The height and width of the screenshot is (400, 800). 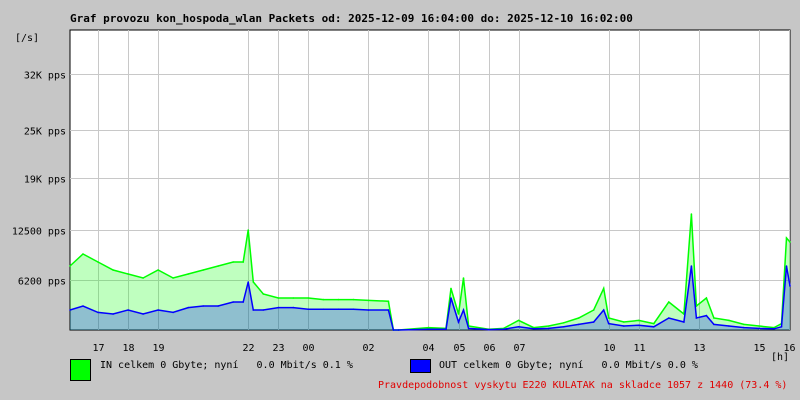 What do you see at coordinates (39, 179) in the screenshot?
I see `y-tick-labels: 6200 pps 12500 pps 19K pps 25K pps 32K pps` at bounding box center [39, 179].